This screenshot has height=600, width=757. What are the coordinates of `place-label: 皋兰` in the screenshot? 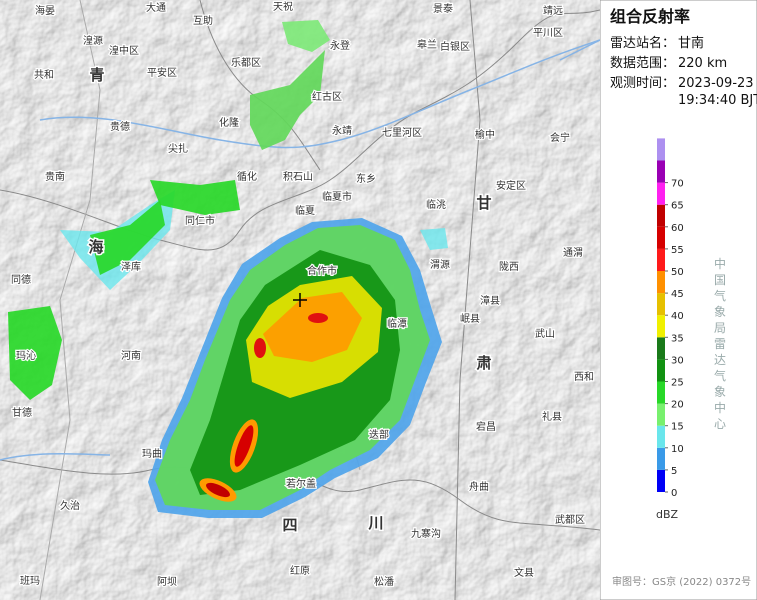 It's located at (427, 44).